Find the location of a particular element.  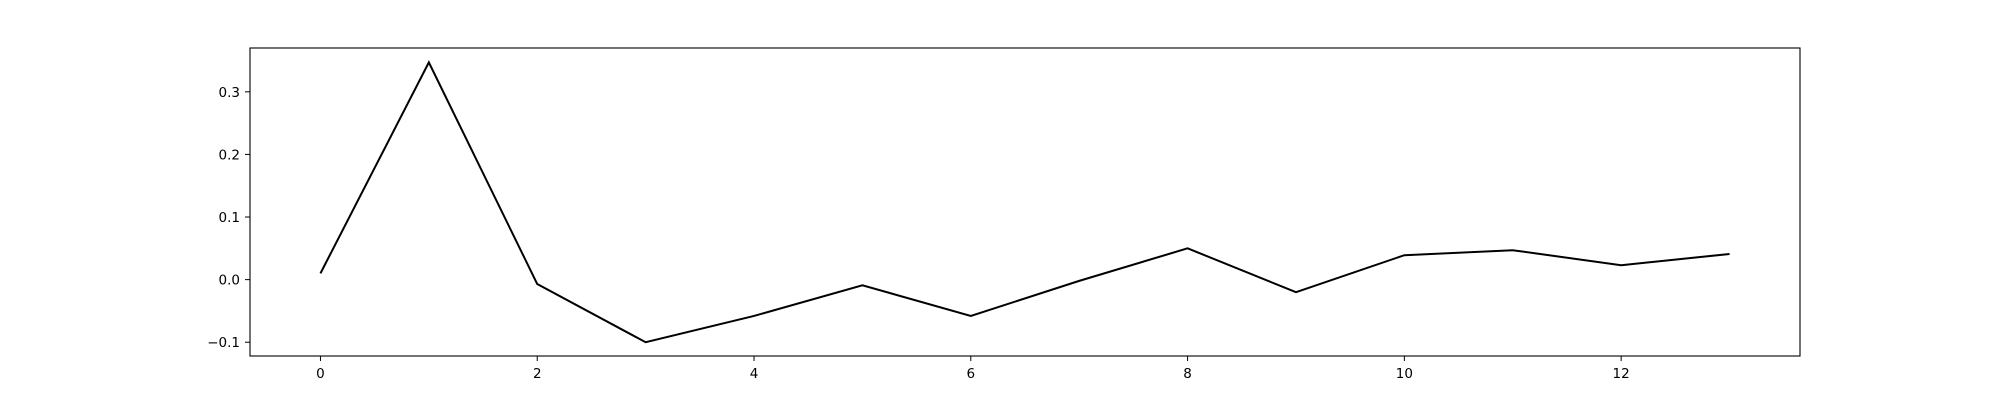

y-tick-label: 0.2 is located at coordinates (229, 155).